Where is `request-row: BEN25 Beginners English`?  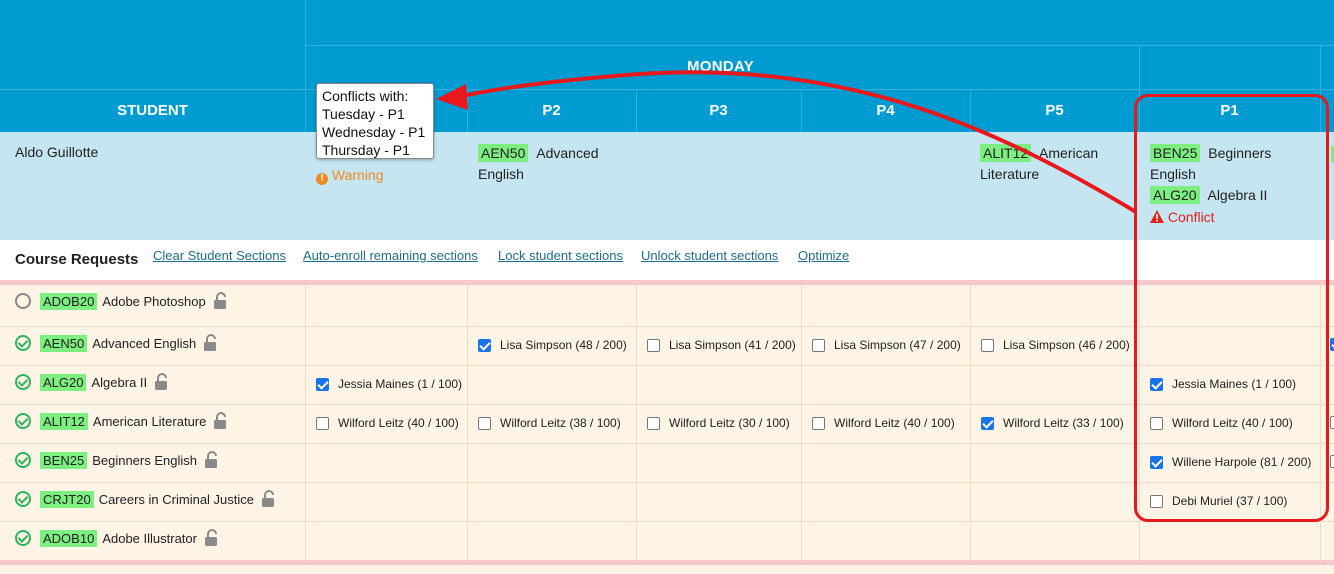 request-row: BEN25 Beginners English is located at coordinates (116, 460).